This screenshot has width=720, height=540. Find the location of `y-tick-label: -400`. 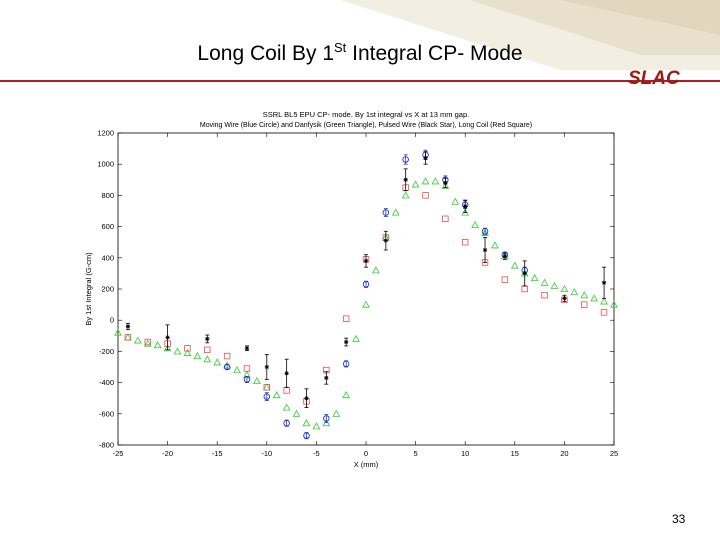

y-tick-label: -400 is located at coordinates (106, 382).